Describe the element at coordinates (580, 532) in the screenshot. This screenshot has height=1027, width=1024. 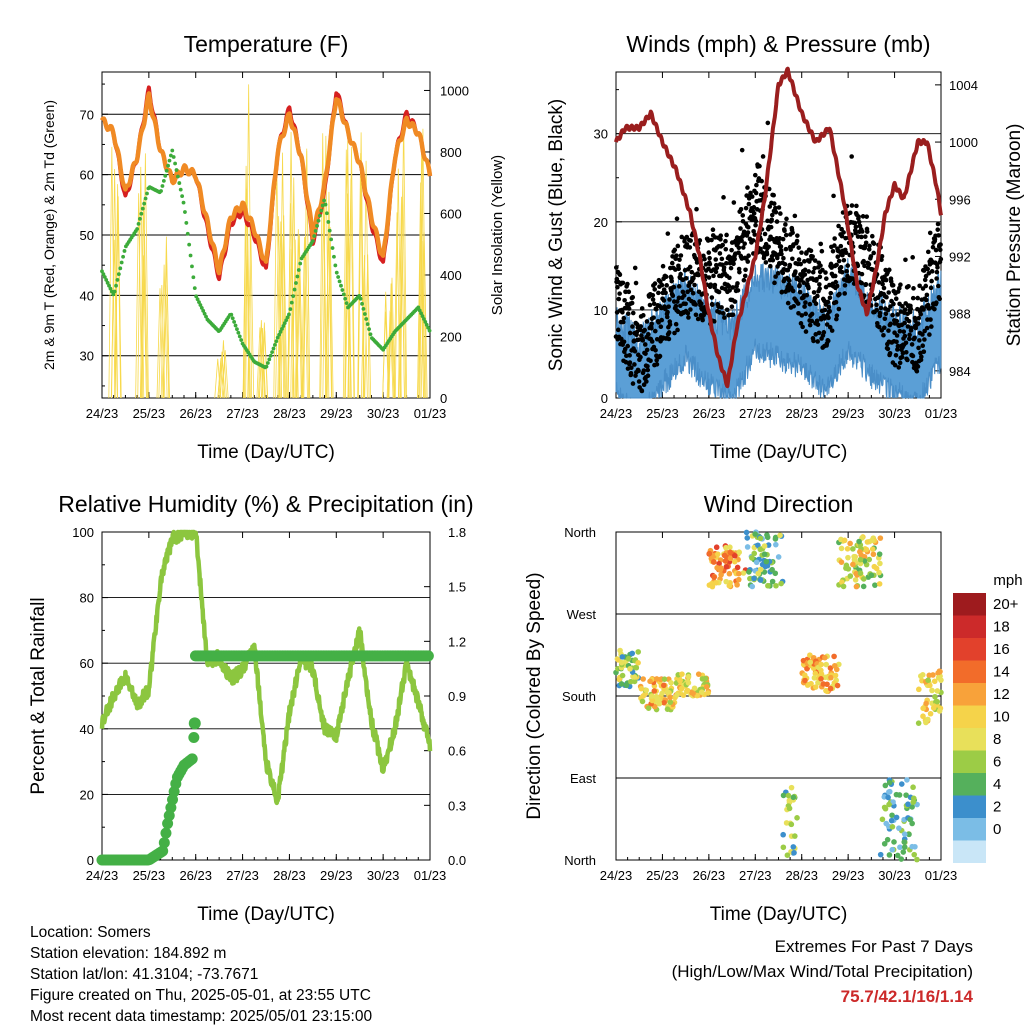
I see `y-tick-label: North` at that location.